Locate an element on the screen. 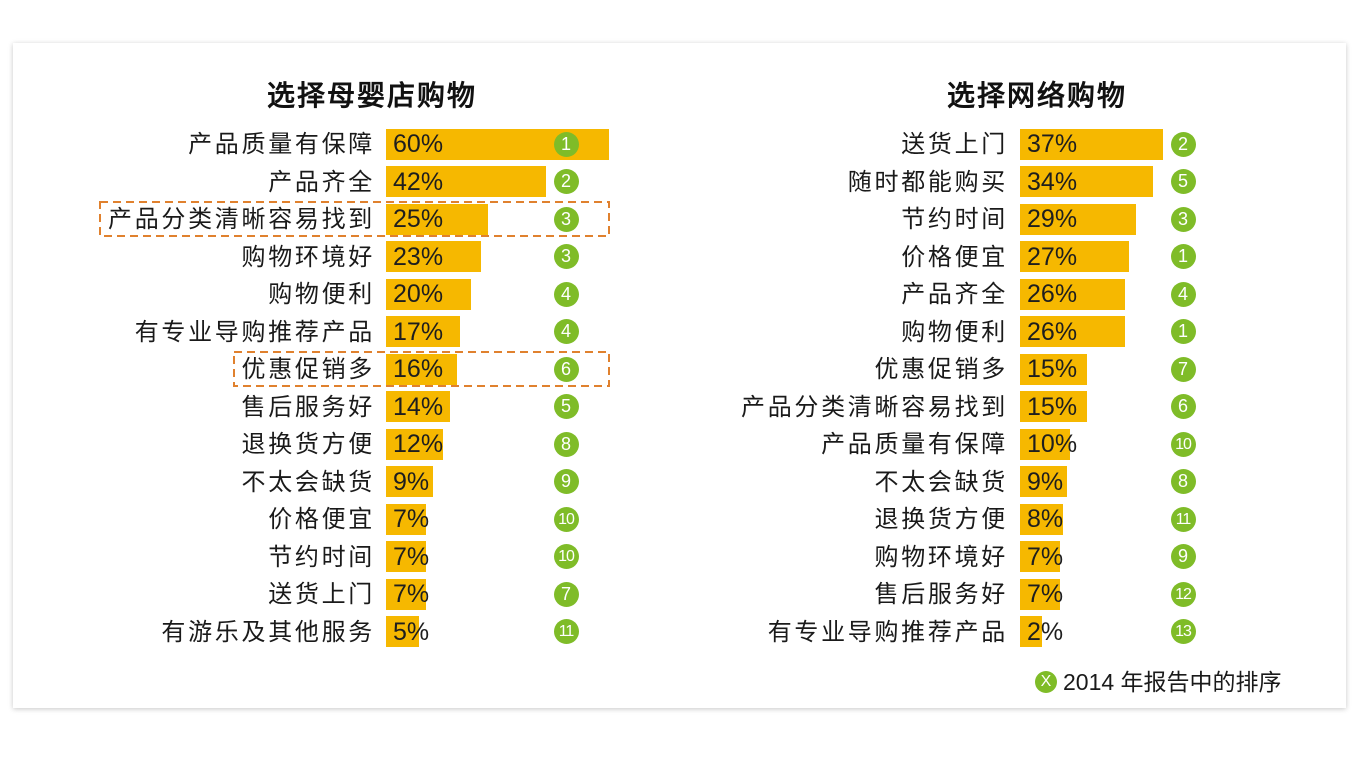 The height and width of the screenshot is (768, 1359). category-label: 售后服务好 is located at coordinates (308, 406).